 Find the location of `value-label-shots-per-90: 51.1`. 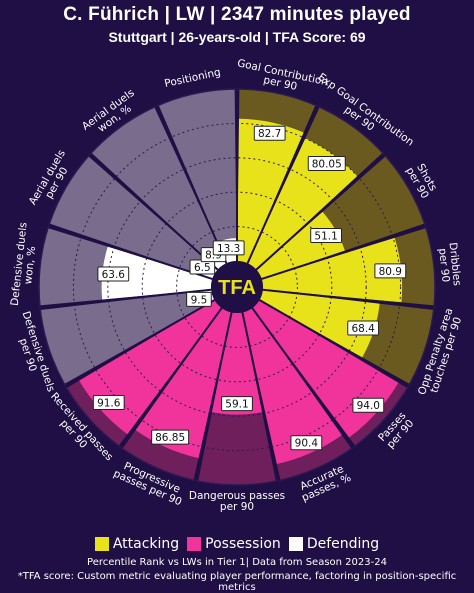

value-label-shots-per-90: 51.1 is located at coordinates (326, 236).